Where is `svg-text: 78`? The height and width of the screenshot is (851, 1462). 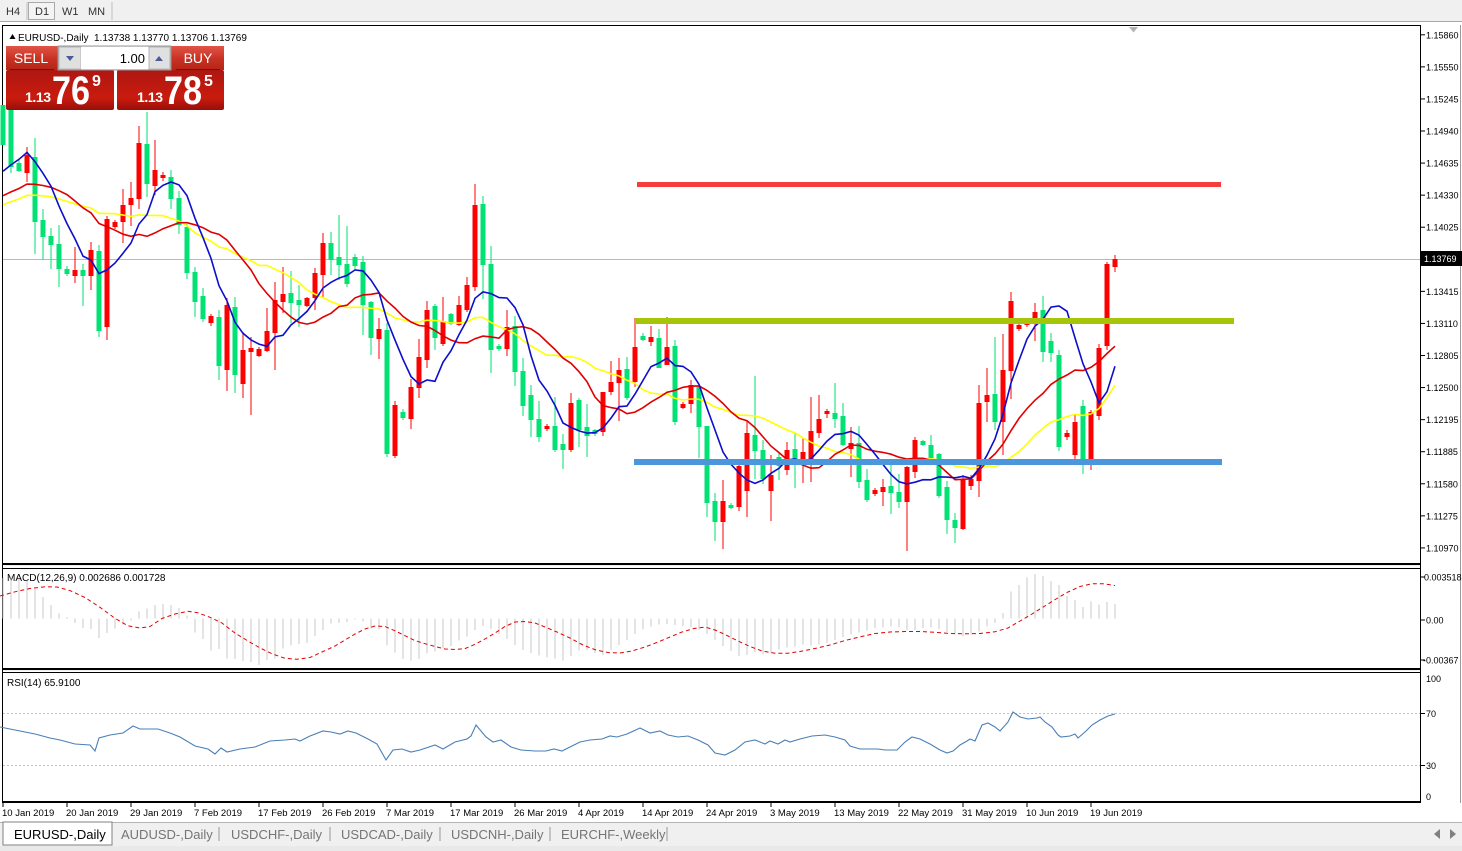
svg-text: 78 is located at coordinates (183, 91).